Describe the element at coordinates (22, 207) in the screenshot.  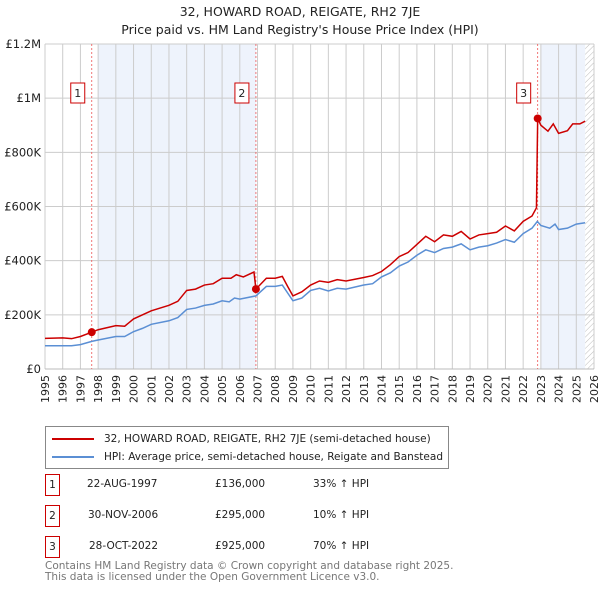
I see `y-tick-label: £600K` at that location.